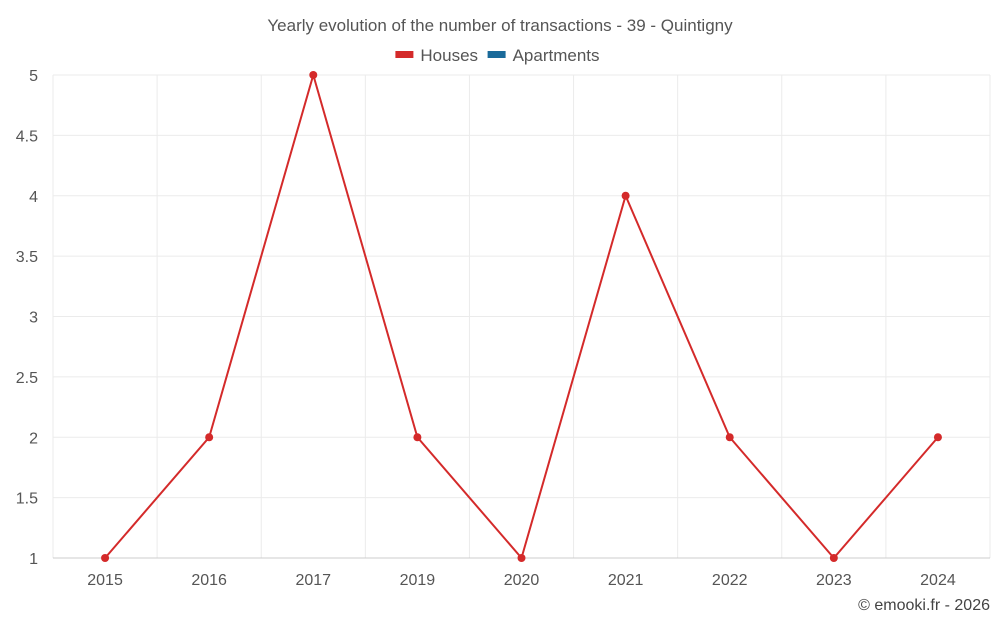  Describe the element at coordinates (27, 136) in the screenshot. I see `y-tick-label: 4.5` at that location.